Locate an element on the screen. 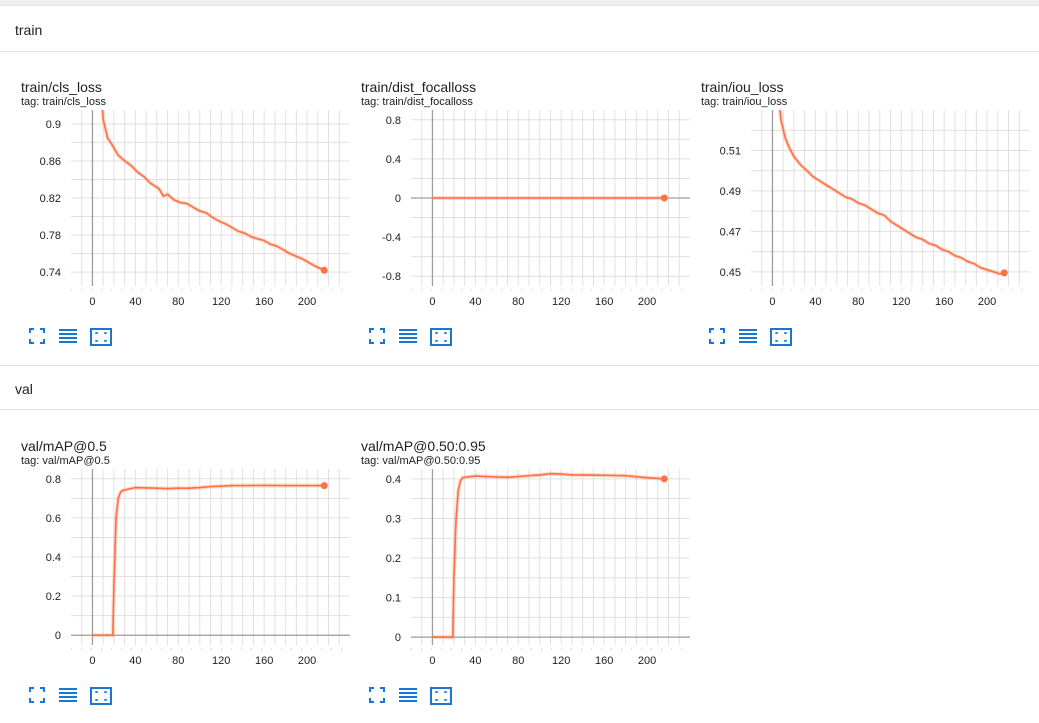  y-tick-label: 0.78 is located at coordinates (50, 236).